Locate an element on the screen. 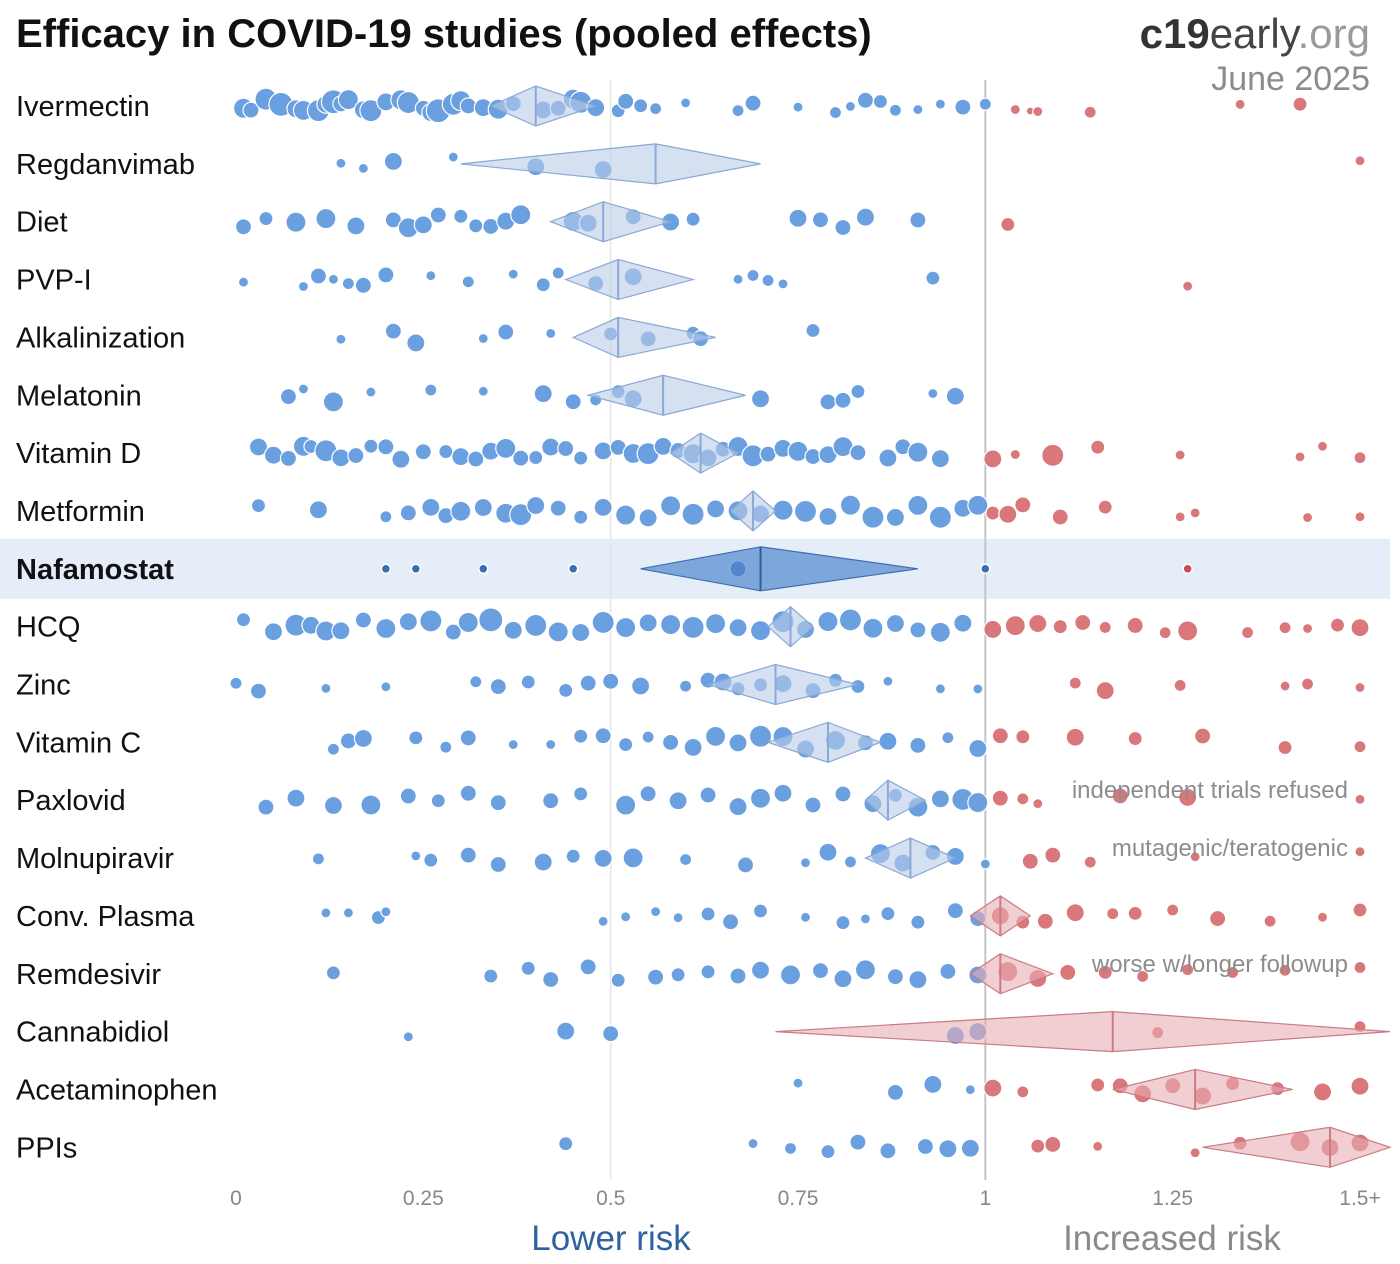 Image resolution: width=1400 pixels, height=1264 pixels. x-tick-label: 0.5 is located at coordinates (610, 1198).